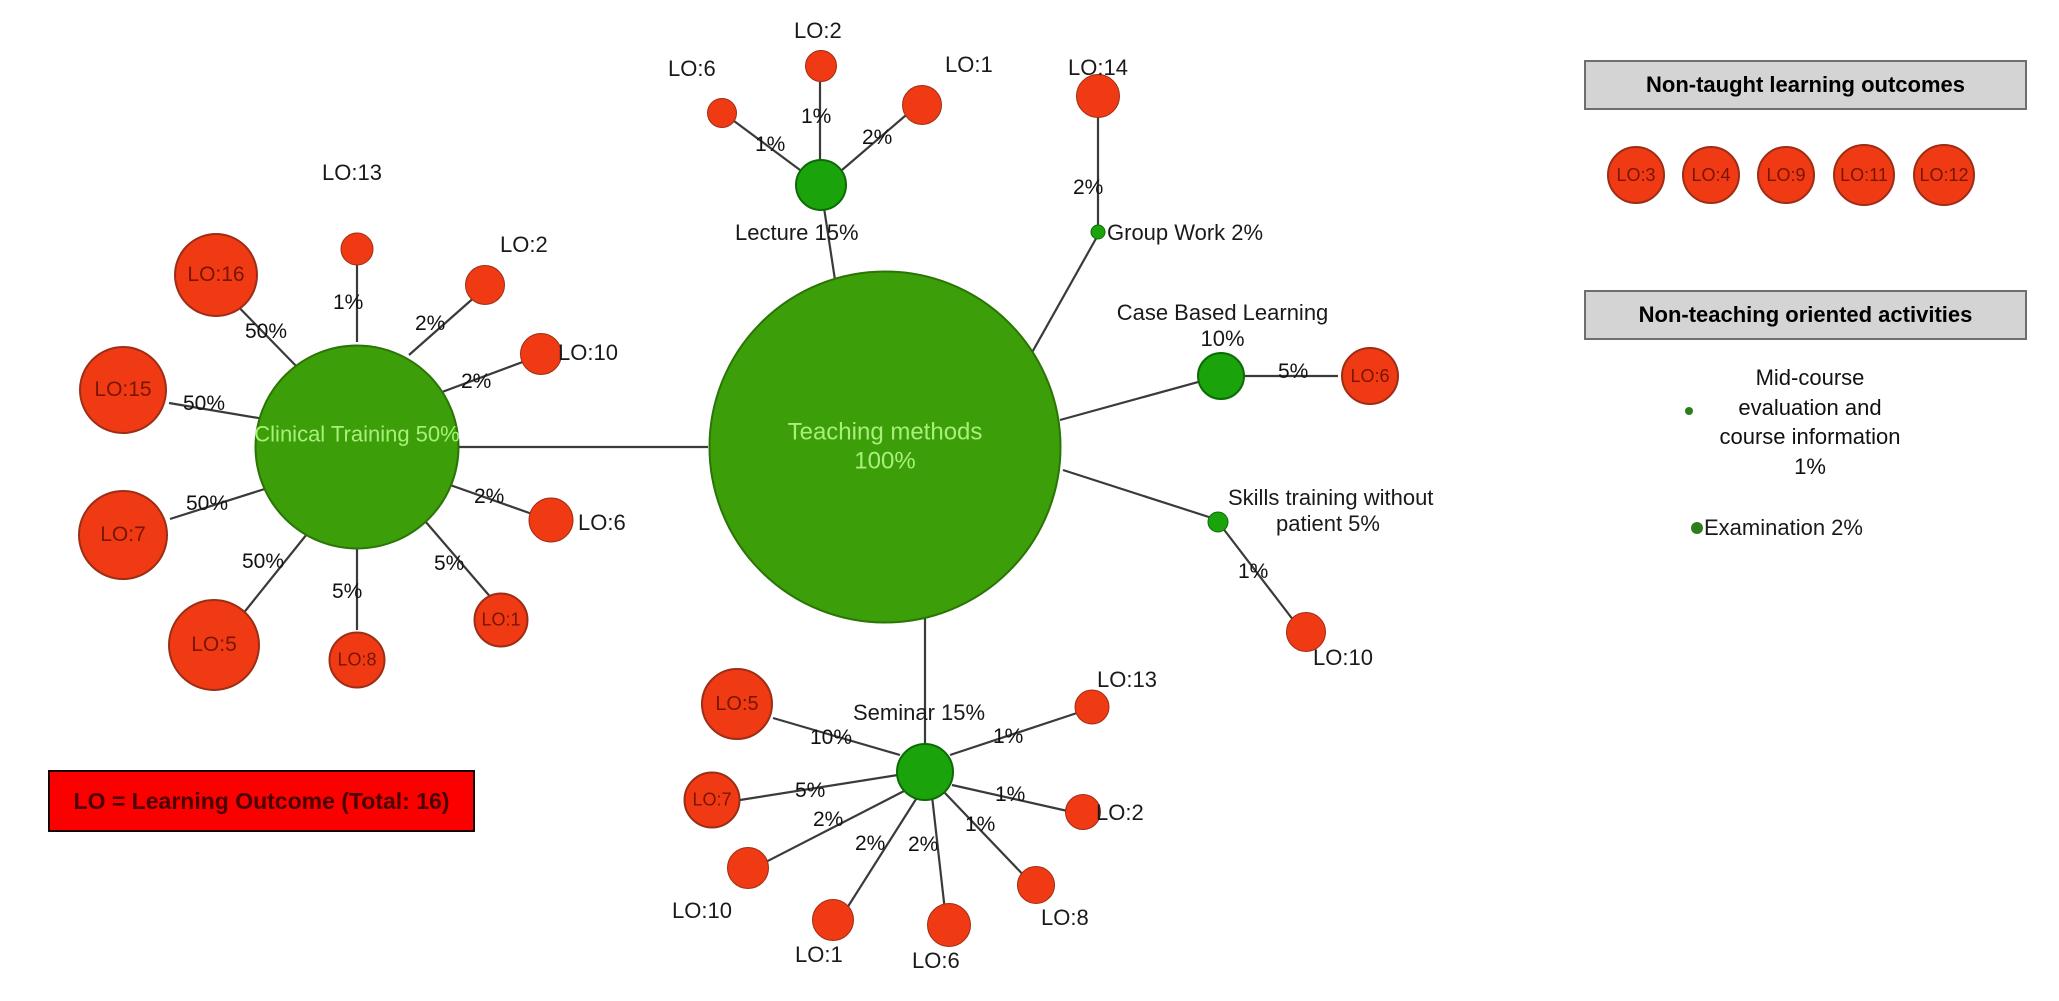 This screenshot has height=1001, width=2059. I want to click on edge-lec-lo1, so click(877, 140).